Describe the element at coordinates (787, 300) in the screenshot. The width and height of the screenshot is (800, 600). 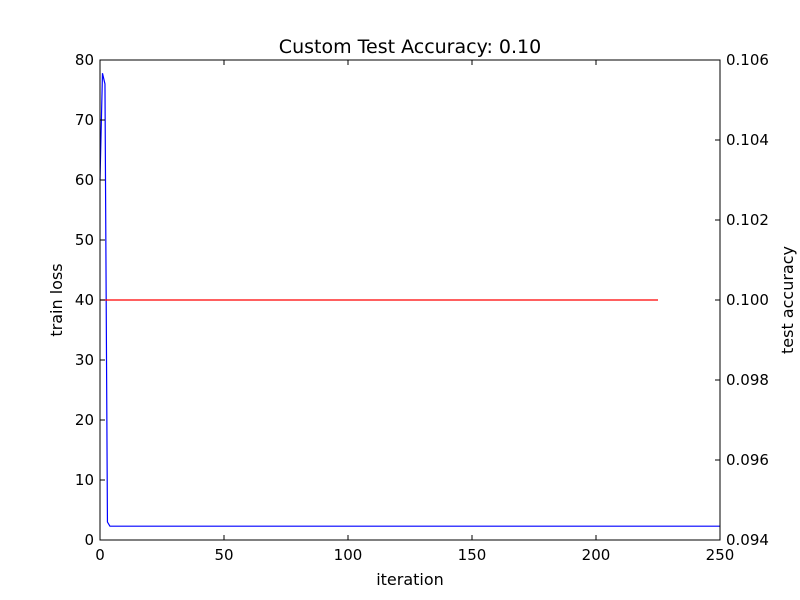
I see `y-axis-label-right: test accuracy` at that location.